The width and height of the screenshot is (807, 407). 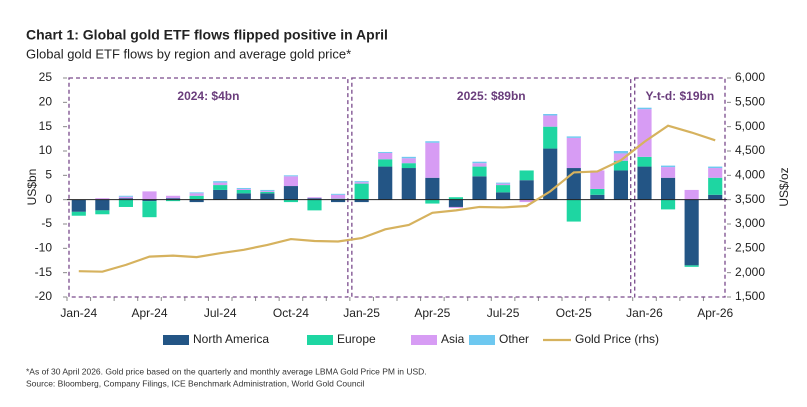 What do you see at coordinates (208, 96) in the screenshot?
I see `annotation: 2024: $4bn` at bounding box center [208, 96].